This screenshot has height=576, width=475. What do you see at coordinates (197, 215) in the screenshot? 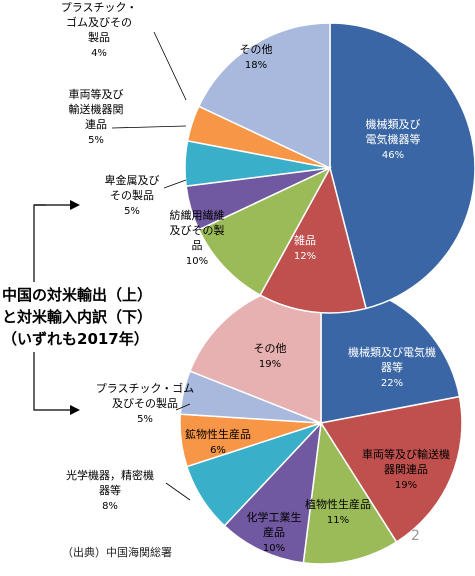
I see `slice-name: 紡織用繊維` at bounding box center [197, 215].